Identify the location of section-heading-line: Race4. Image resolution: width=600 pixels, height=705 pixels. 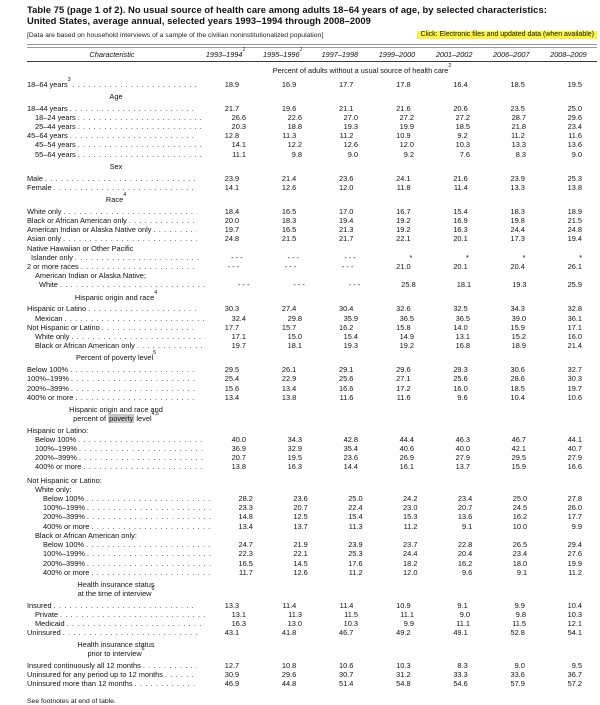
(116, 198).